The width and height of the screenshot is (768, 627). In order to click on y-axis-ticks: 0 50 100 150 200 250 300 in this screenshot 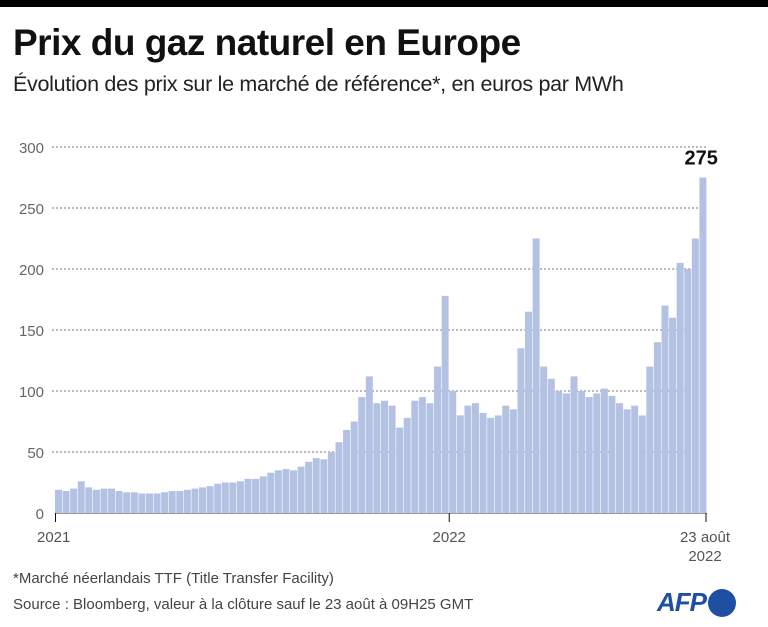, I will do `click(31, 331)`.